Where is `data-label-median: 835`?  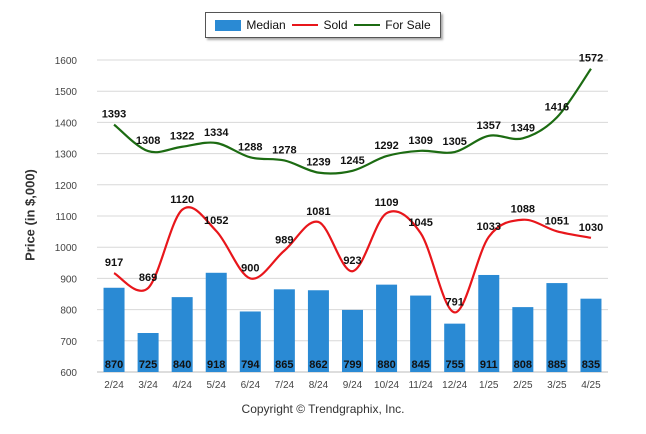 data-label-median: 835 is located at coordinates (591, 365).